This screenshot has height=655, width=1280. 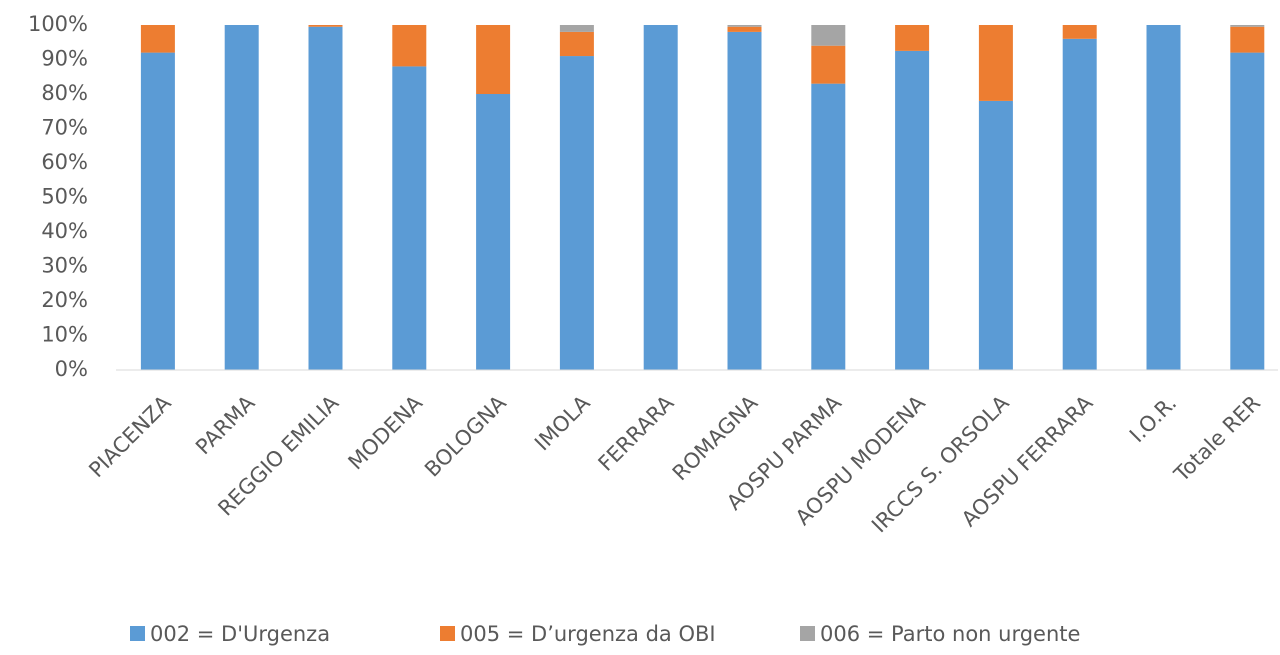 I want to click on y-tick-label: 50%, so click(x=64, y=197).